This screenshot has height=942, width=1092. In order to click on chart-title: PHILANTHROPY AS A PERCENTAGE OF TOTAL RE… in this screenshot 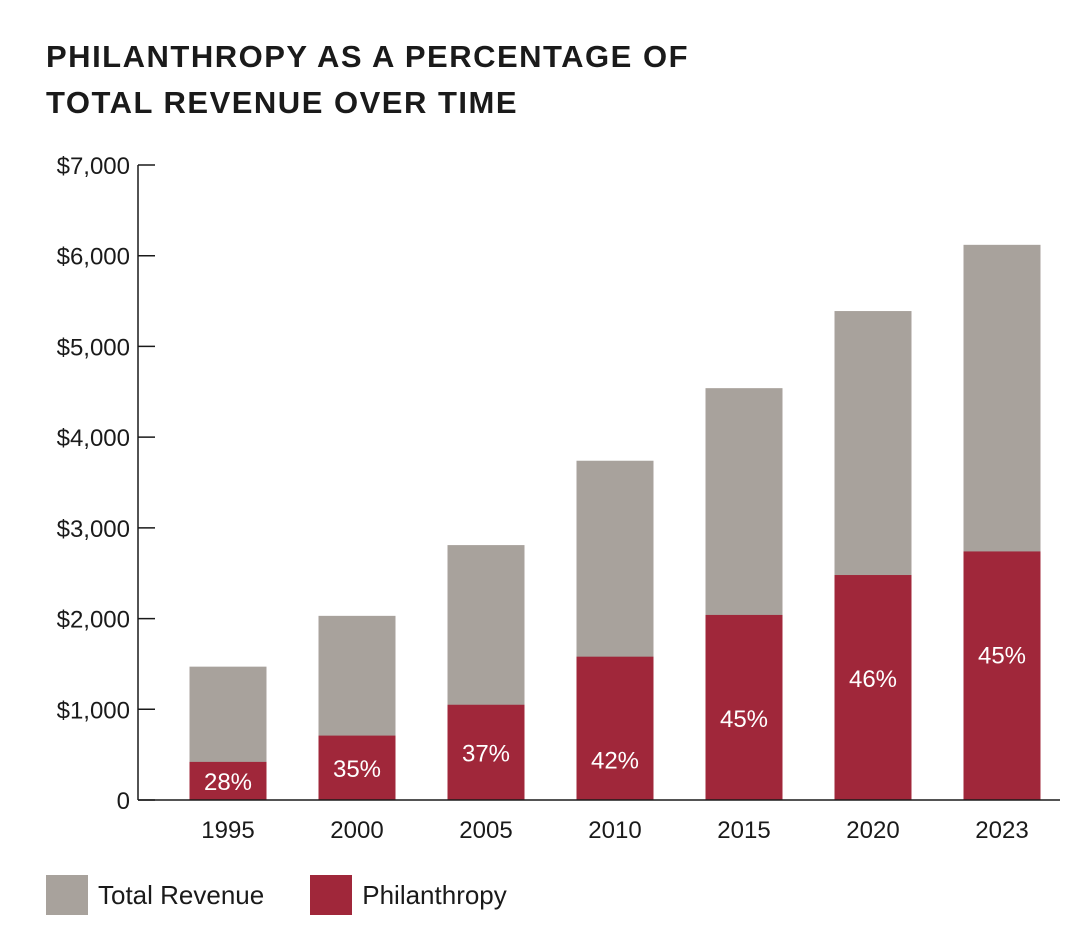, I will do `click(496, 80)`.